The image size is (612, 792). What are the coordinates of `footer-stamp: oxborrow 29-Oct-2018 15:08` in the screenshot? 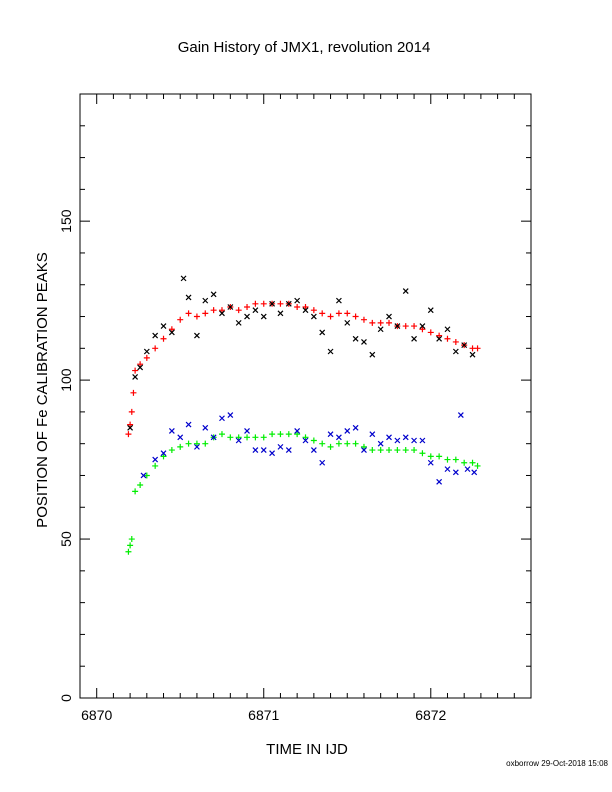 It's located at (557, 763).